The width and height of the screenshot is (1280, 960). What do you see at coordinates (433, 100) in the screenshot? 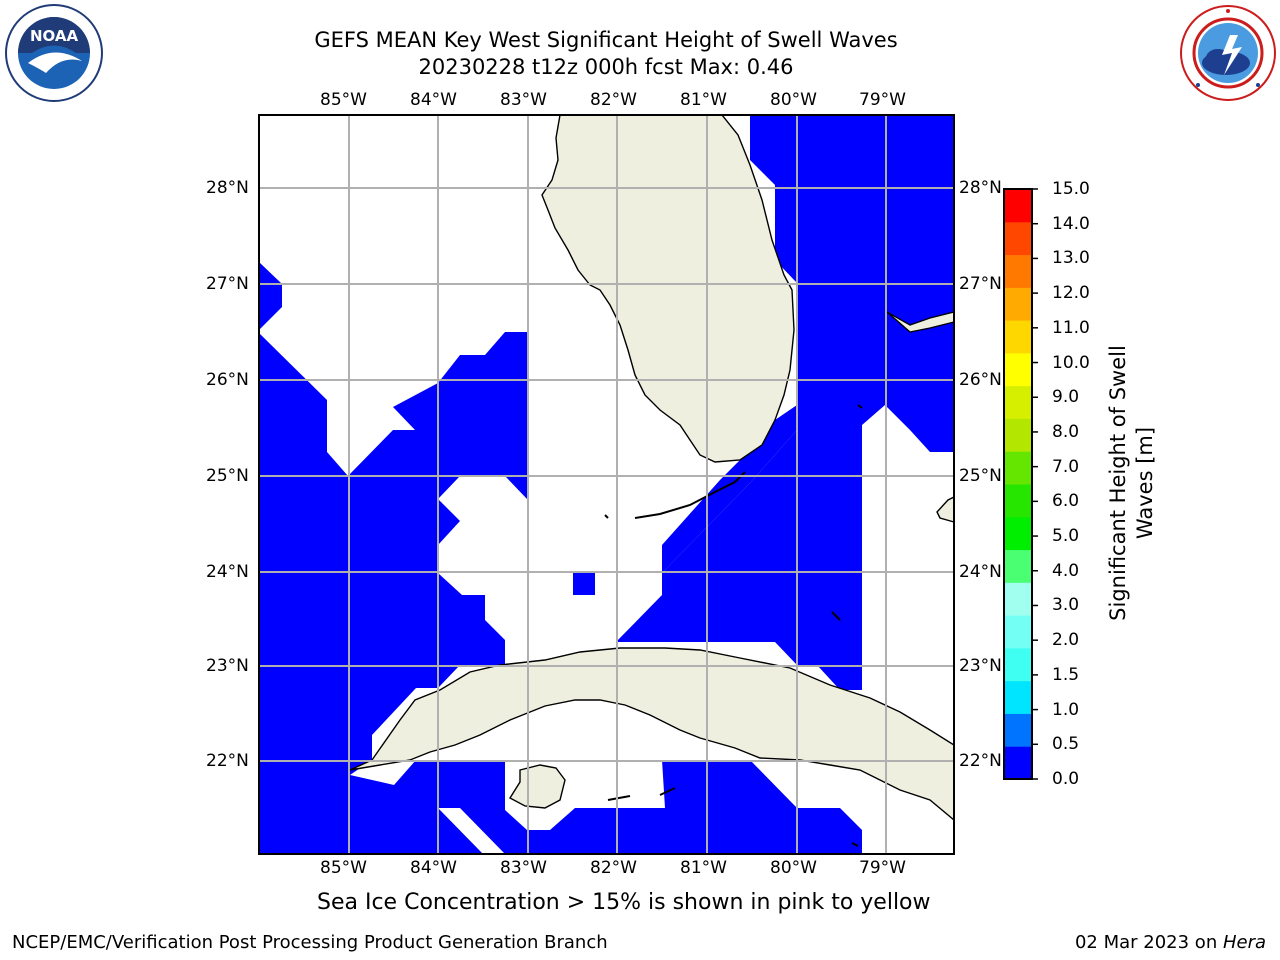
I see `lon-label-top: 84°W` at bounding box center [433, 100].